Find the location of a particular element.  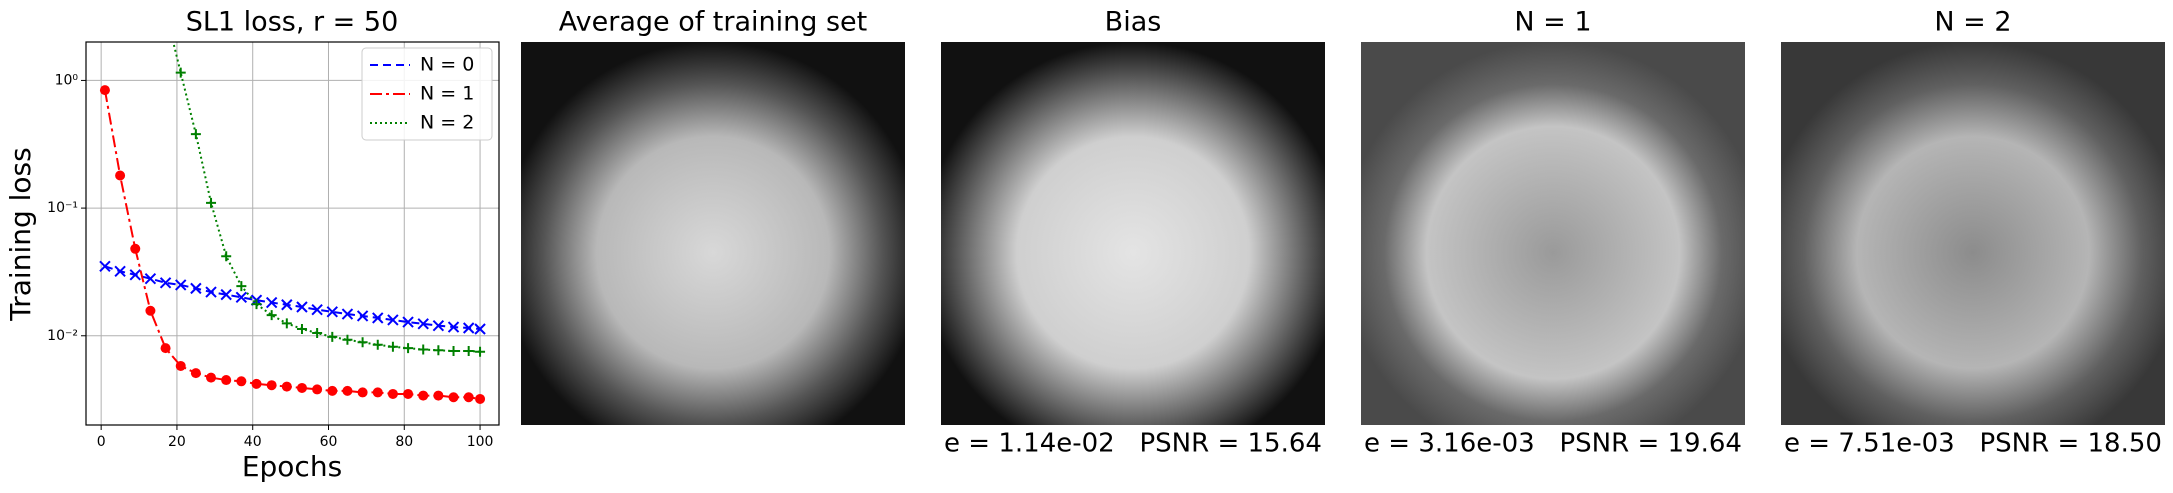

legend-label: N = 2 is located at coordinates (447, 123).